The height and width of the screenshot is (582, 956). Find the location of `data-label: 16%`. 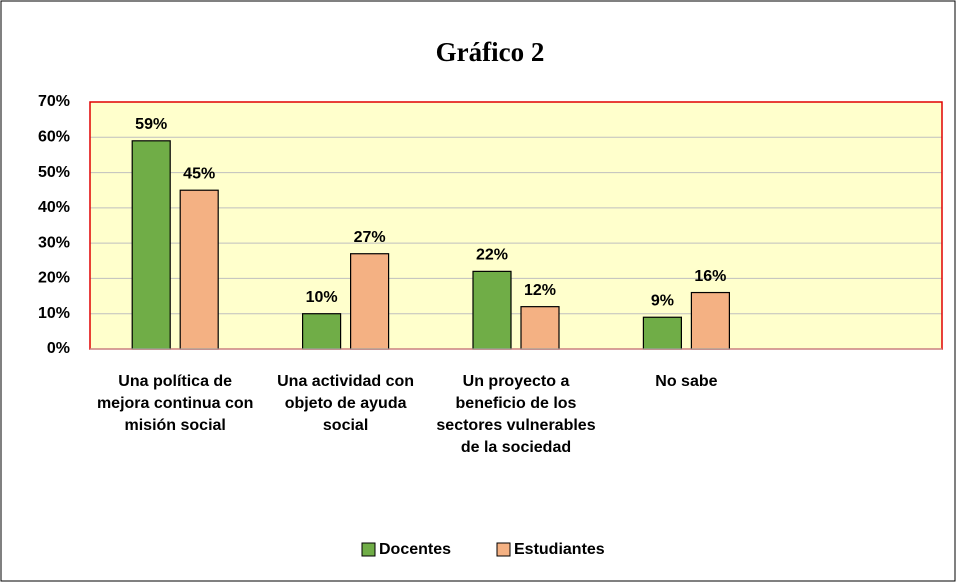

data-label: 16% is located at coordinates (710, 276).